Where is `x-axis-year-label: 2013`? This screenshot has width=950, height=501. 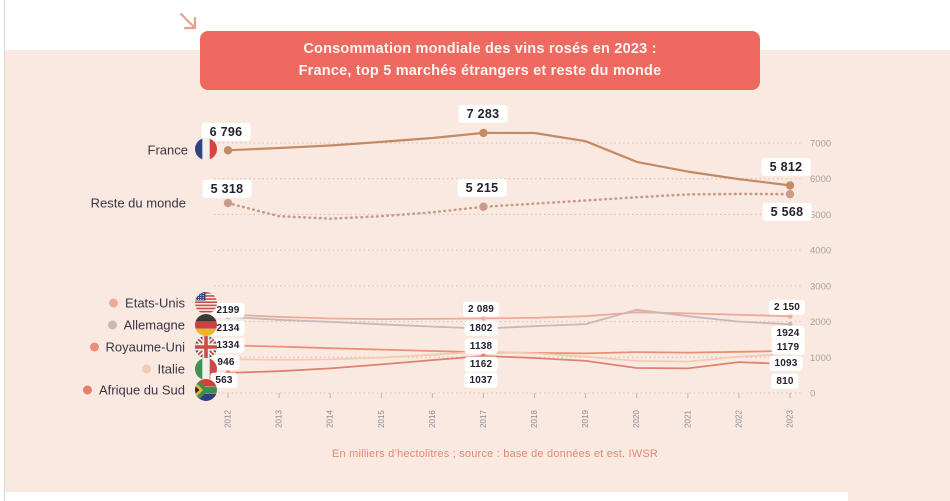 x-axis-year-label: 2013 is located at coordinates (279, 419).